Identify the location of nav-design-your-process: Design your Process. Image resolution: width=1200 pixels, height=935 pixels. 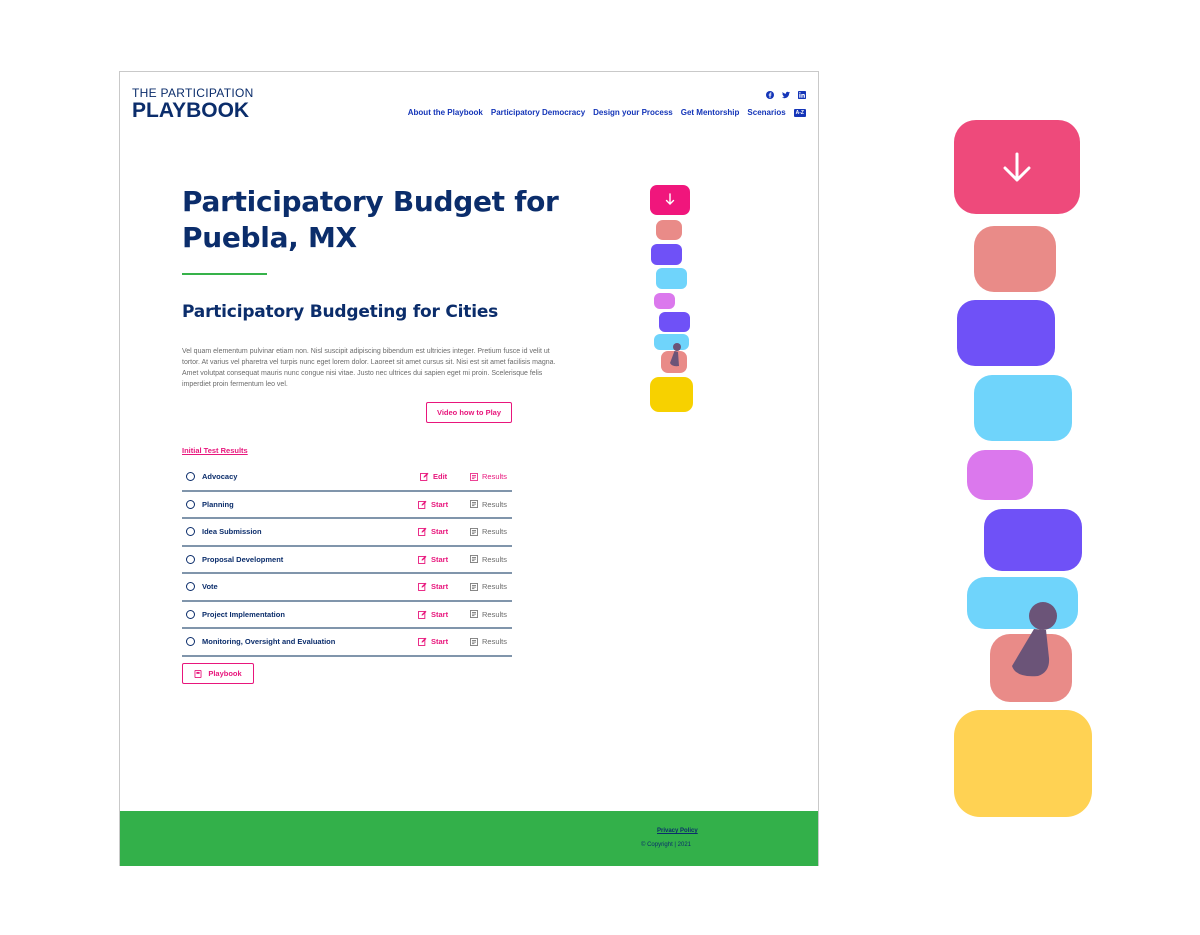
(633, 112).